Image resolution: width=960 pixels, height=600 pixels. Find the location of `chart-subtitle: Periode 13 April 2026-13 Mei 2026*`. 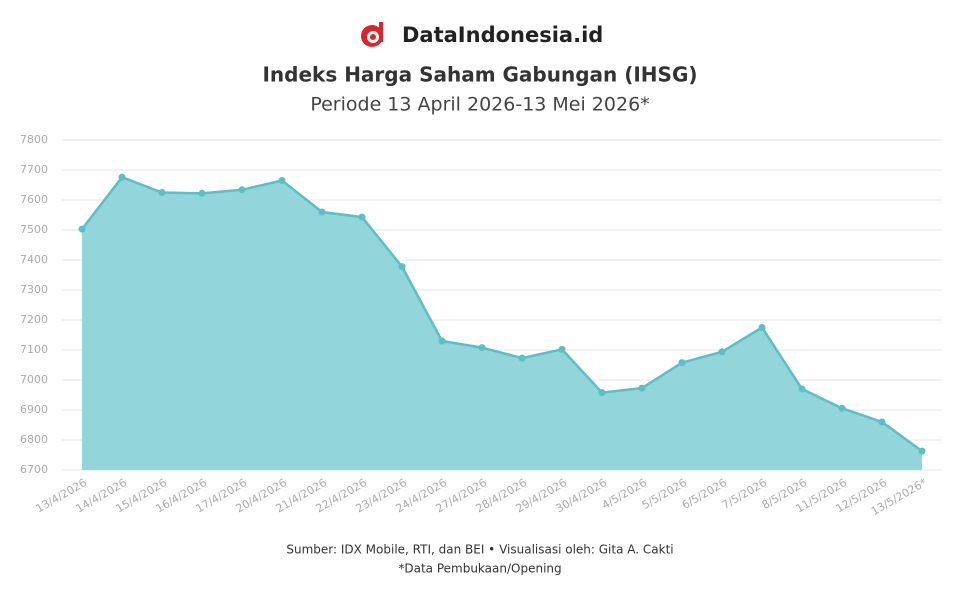

chart-subtitle: Periode 13 April 2026-13 Mei 2026* is located at coordinates (479, 105).